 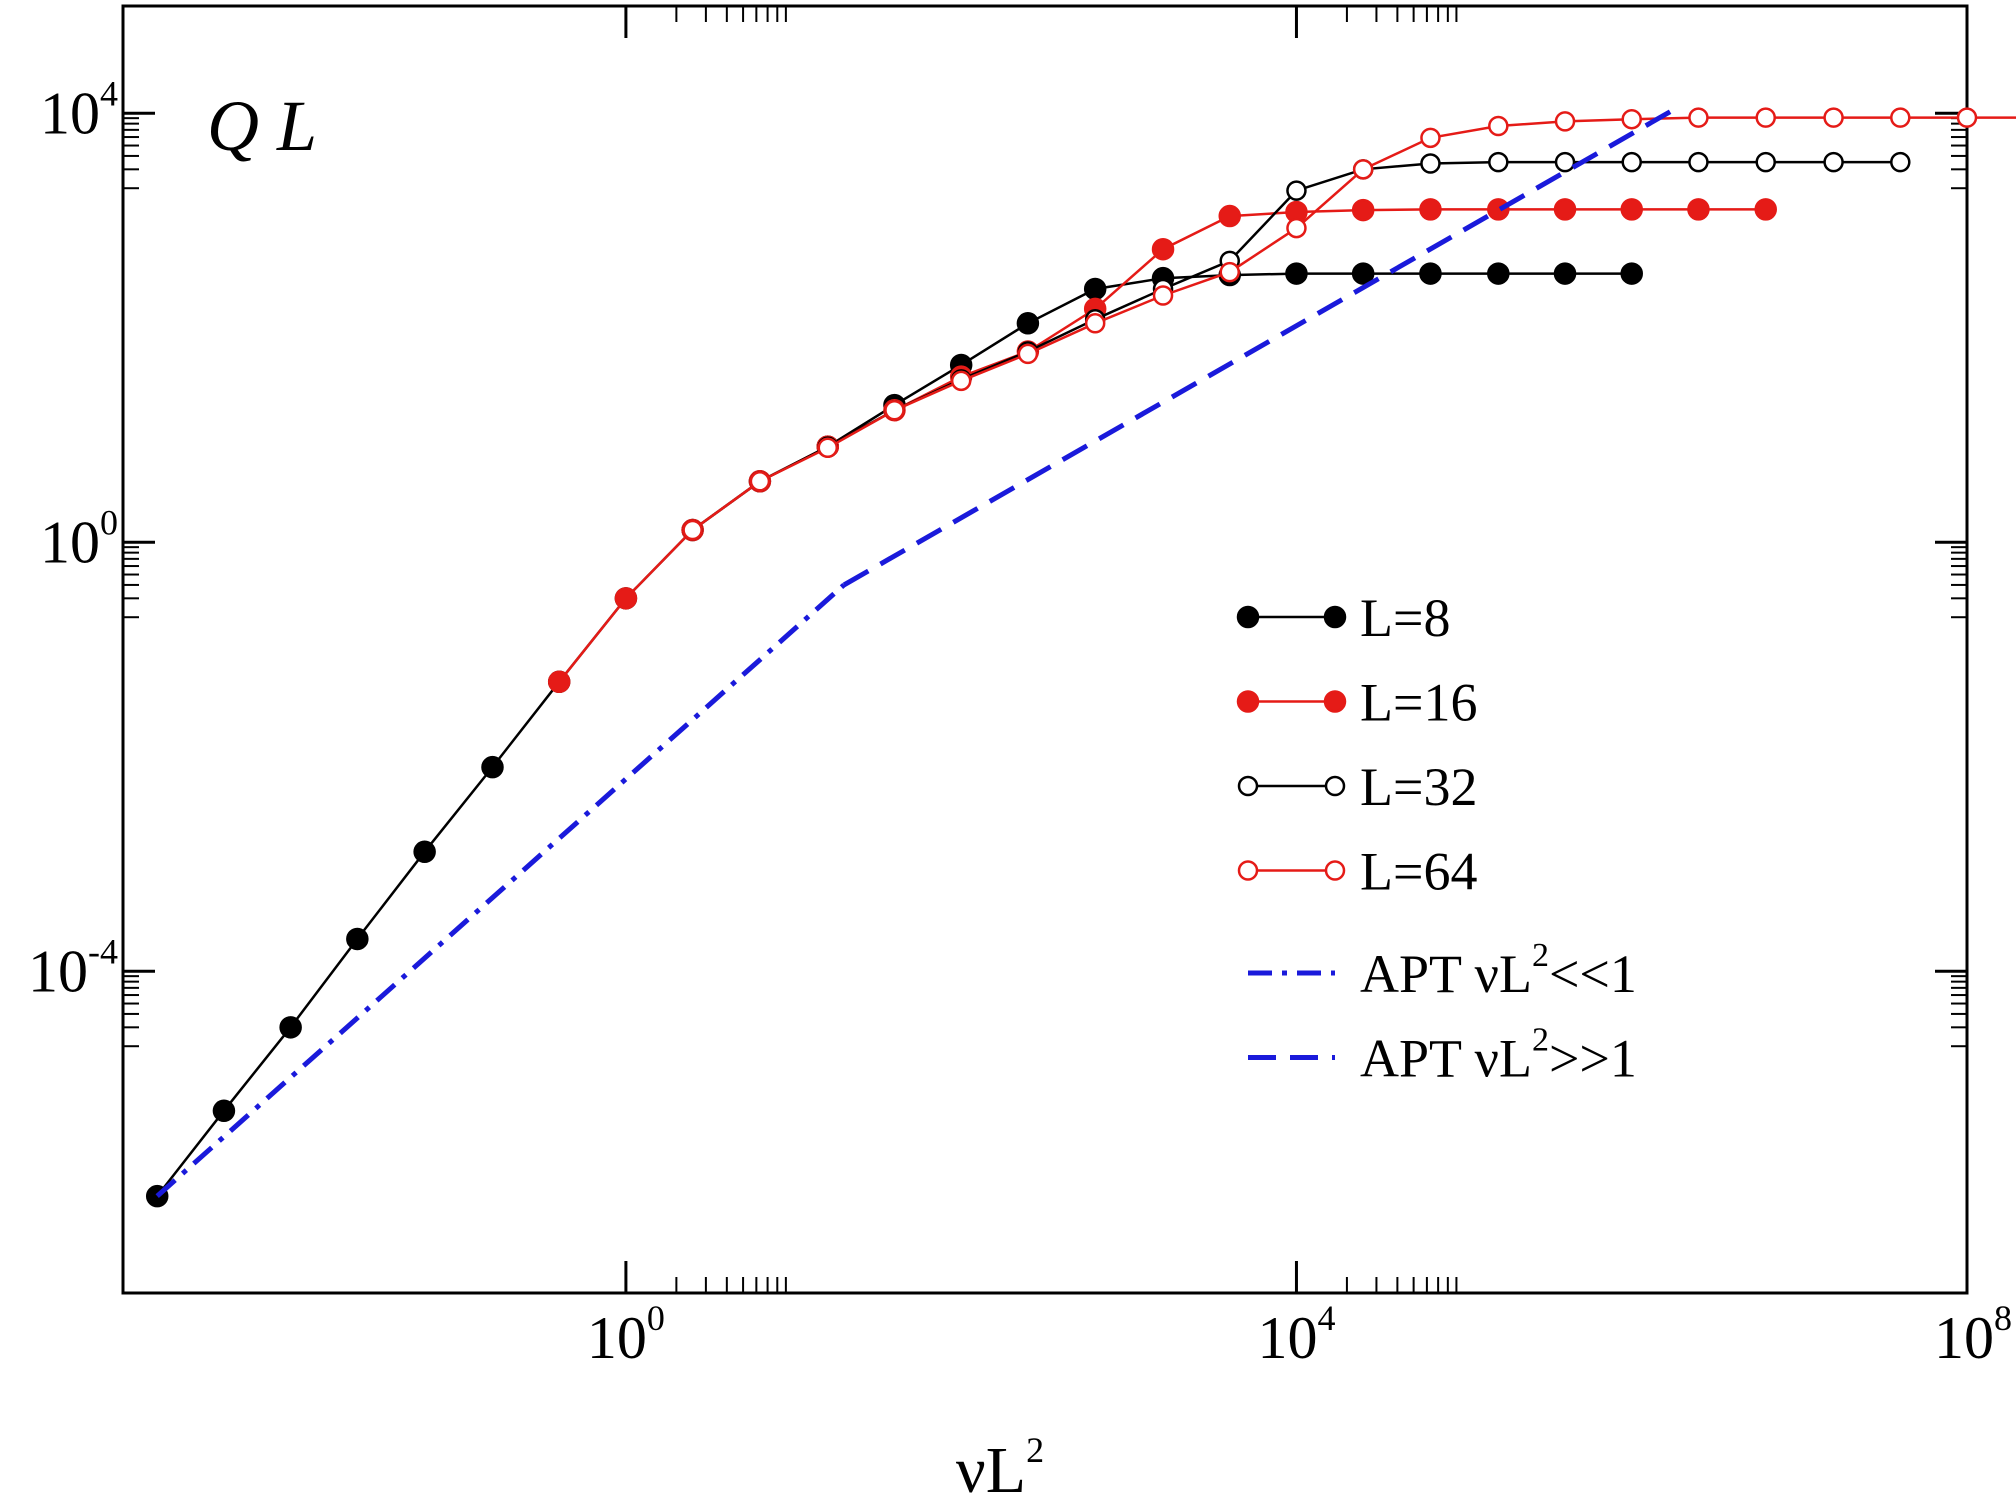 I want to click on legend-label: APT νL2>>1, so click(x=1498, y=1055).